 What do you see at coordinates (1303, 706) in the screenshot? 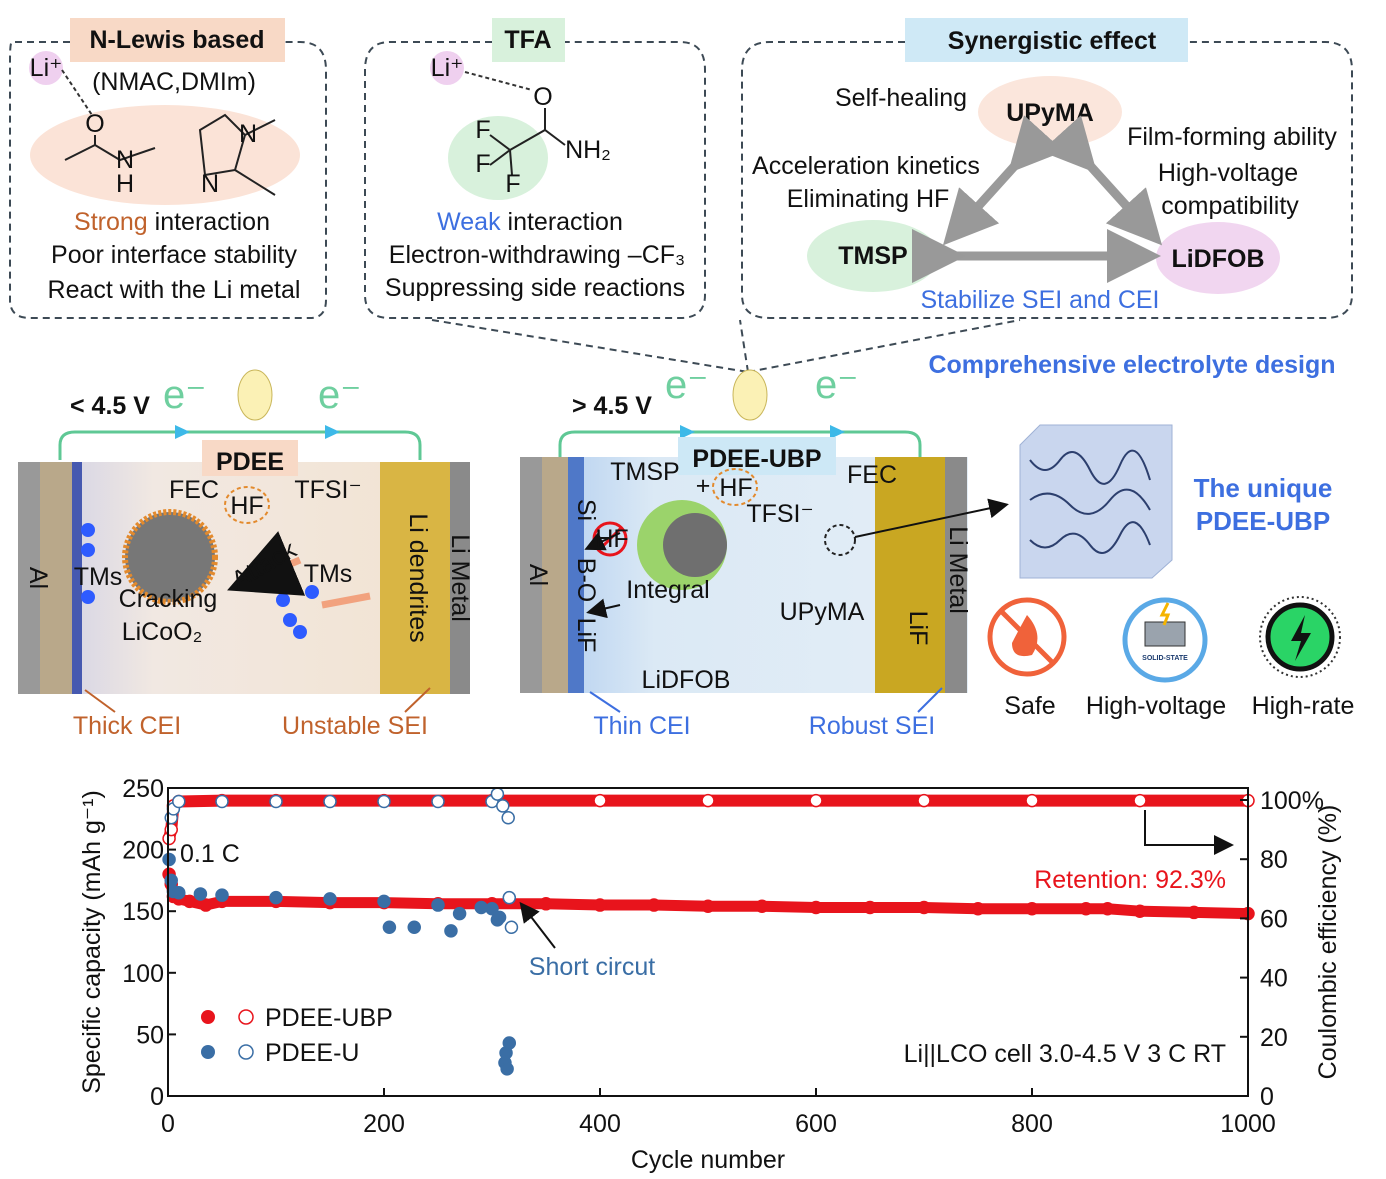
I see `feature-high-rate-label: High-rate` at bounding box center [1303, 706].